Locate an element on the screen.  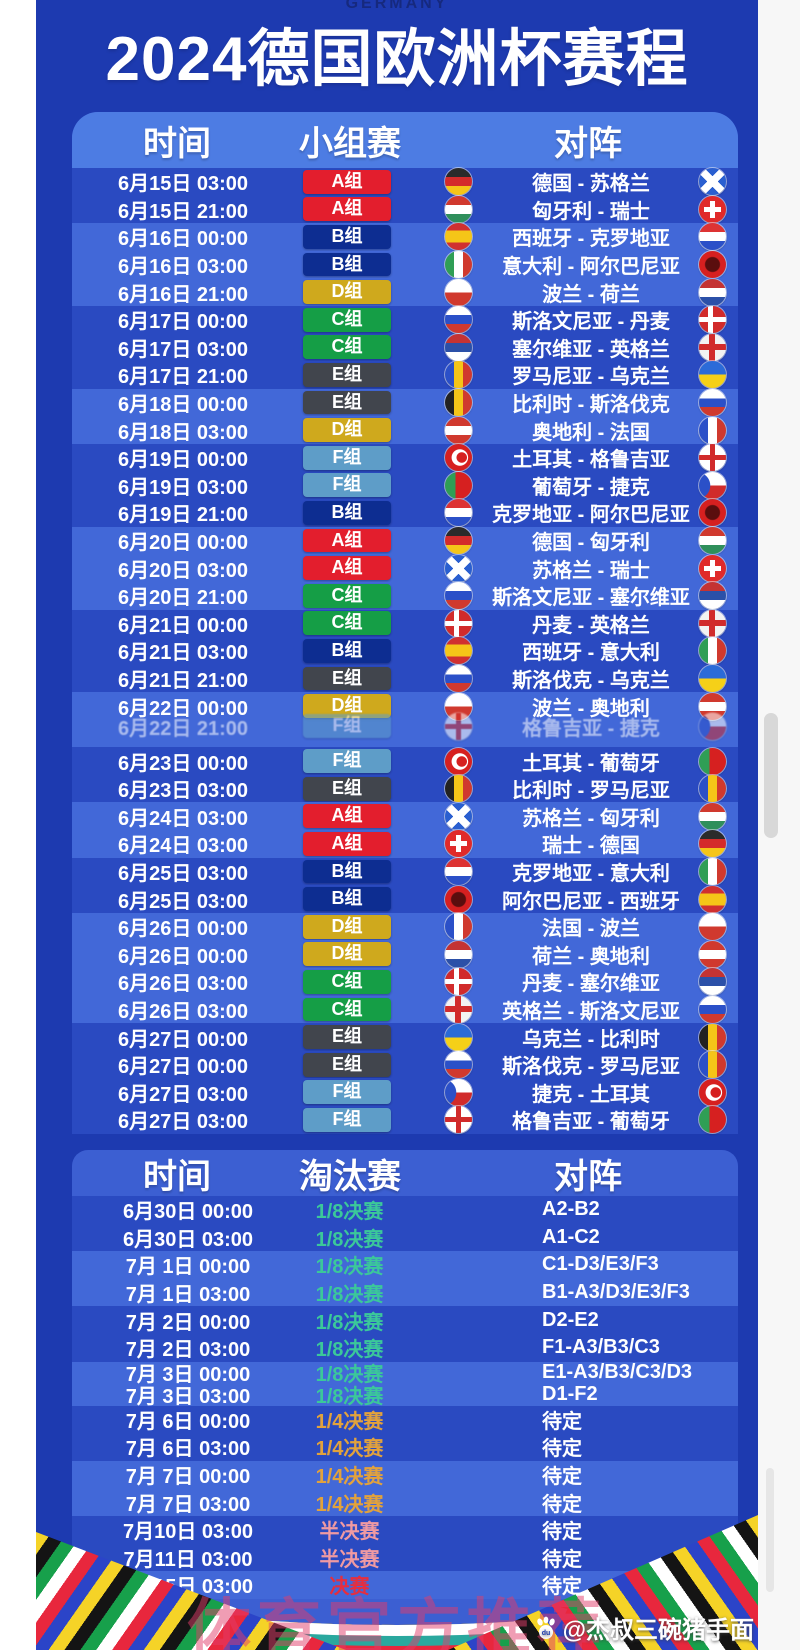
match-row: 6月27日 00:00 E组 斯洛伐克 - 罗马尼亚 is located at coordinates (405, 1064).